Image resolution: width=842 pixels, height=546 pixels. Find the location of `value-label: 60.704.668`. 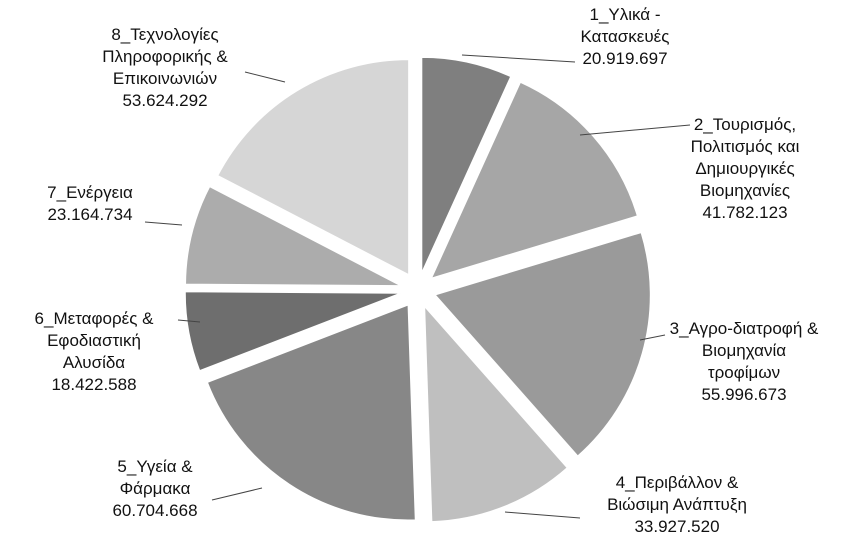

value-label: 60.704.668 is located at coordinates (155, 510).